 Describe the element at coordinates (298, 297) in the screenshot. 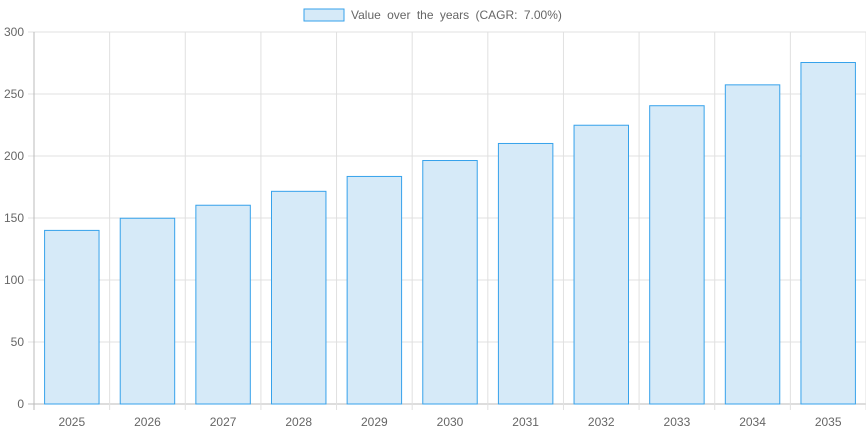

I see `bar-2028` at that location.